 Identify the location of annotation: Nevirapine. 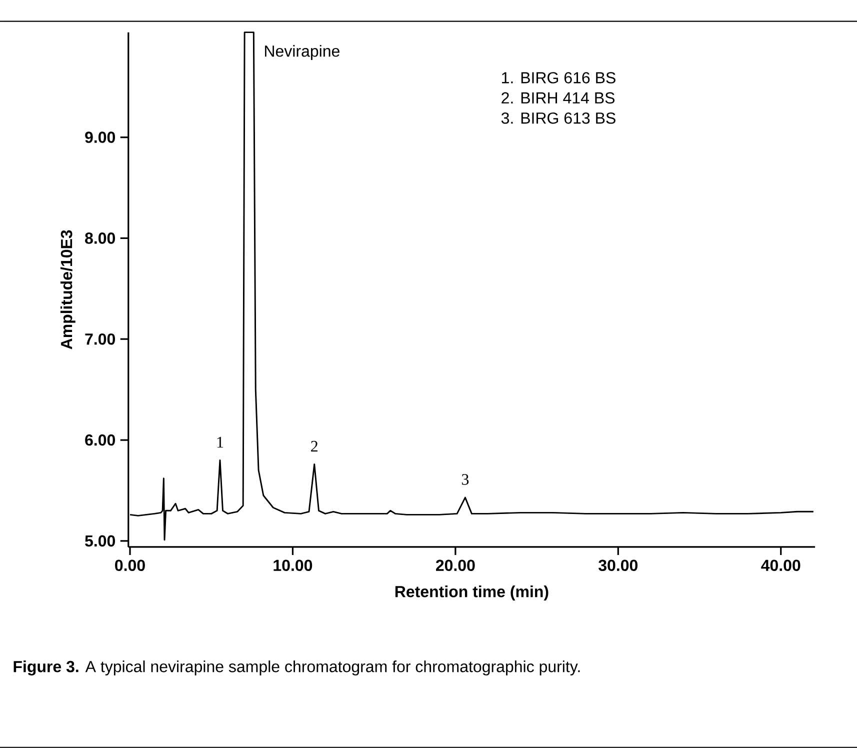
(302, 52).